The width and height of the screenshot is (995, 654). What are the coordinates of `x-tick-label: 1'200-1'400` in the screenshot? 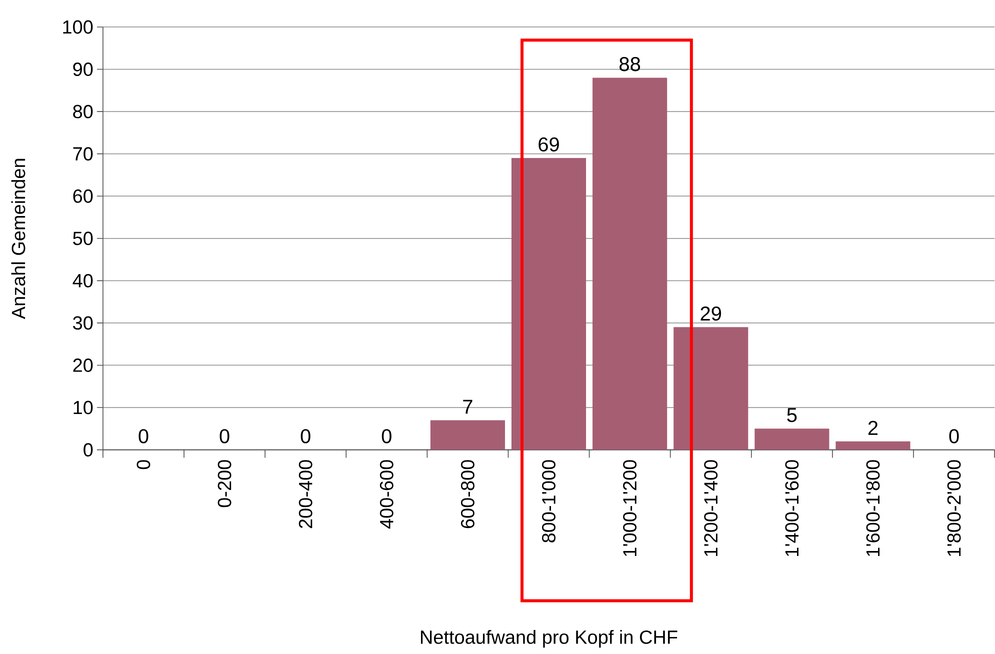 It's located at (711, 508).